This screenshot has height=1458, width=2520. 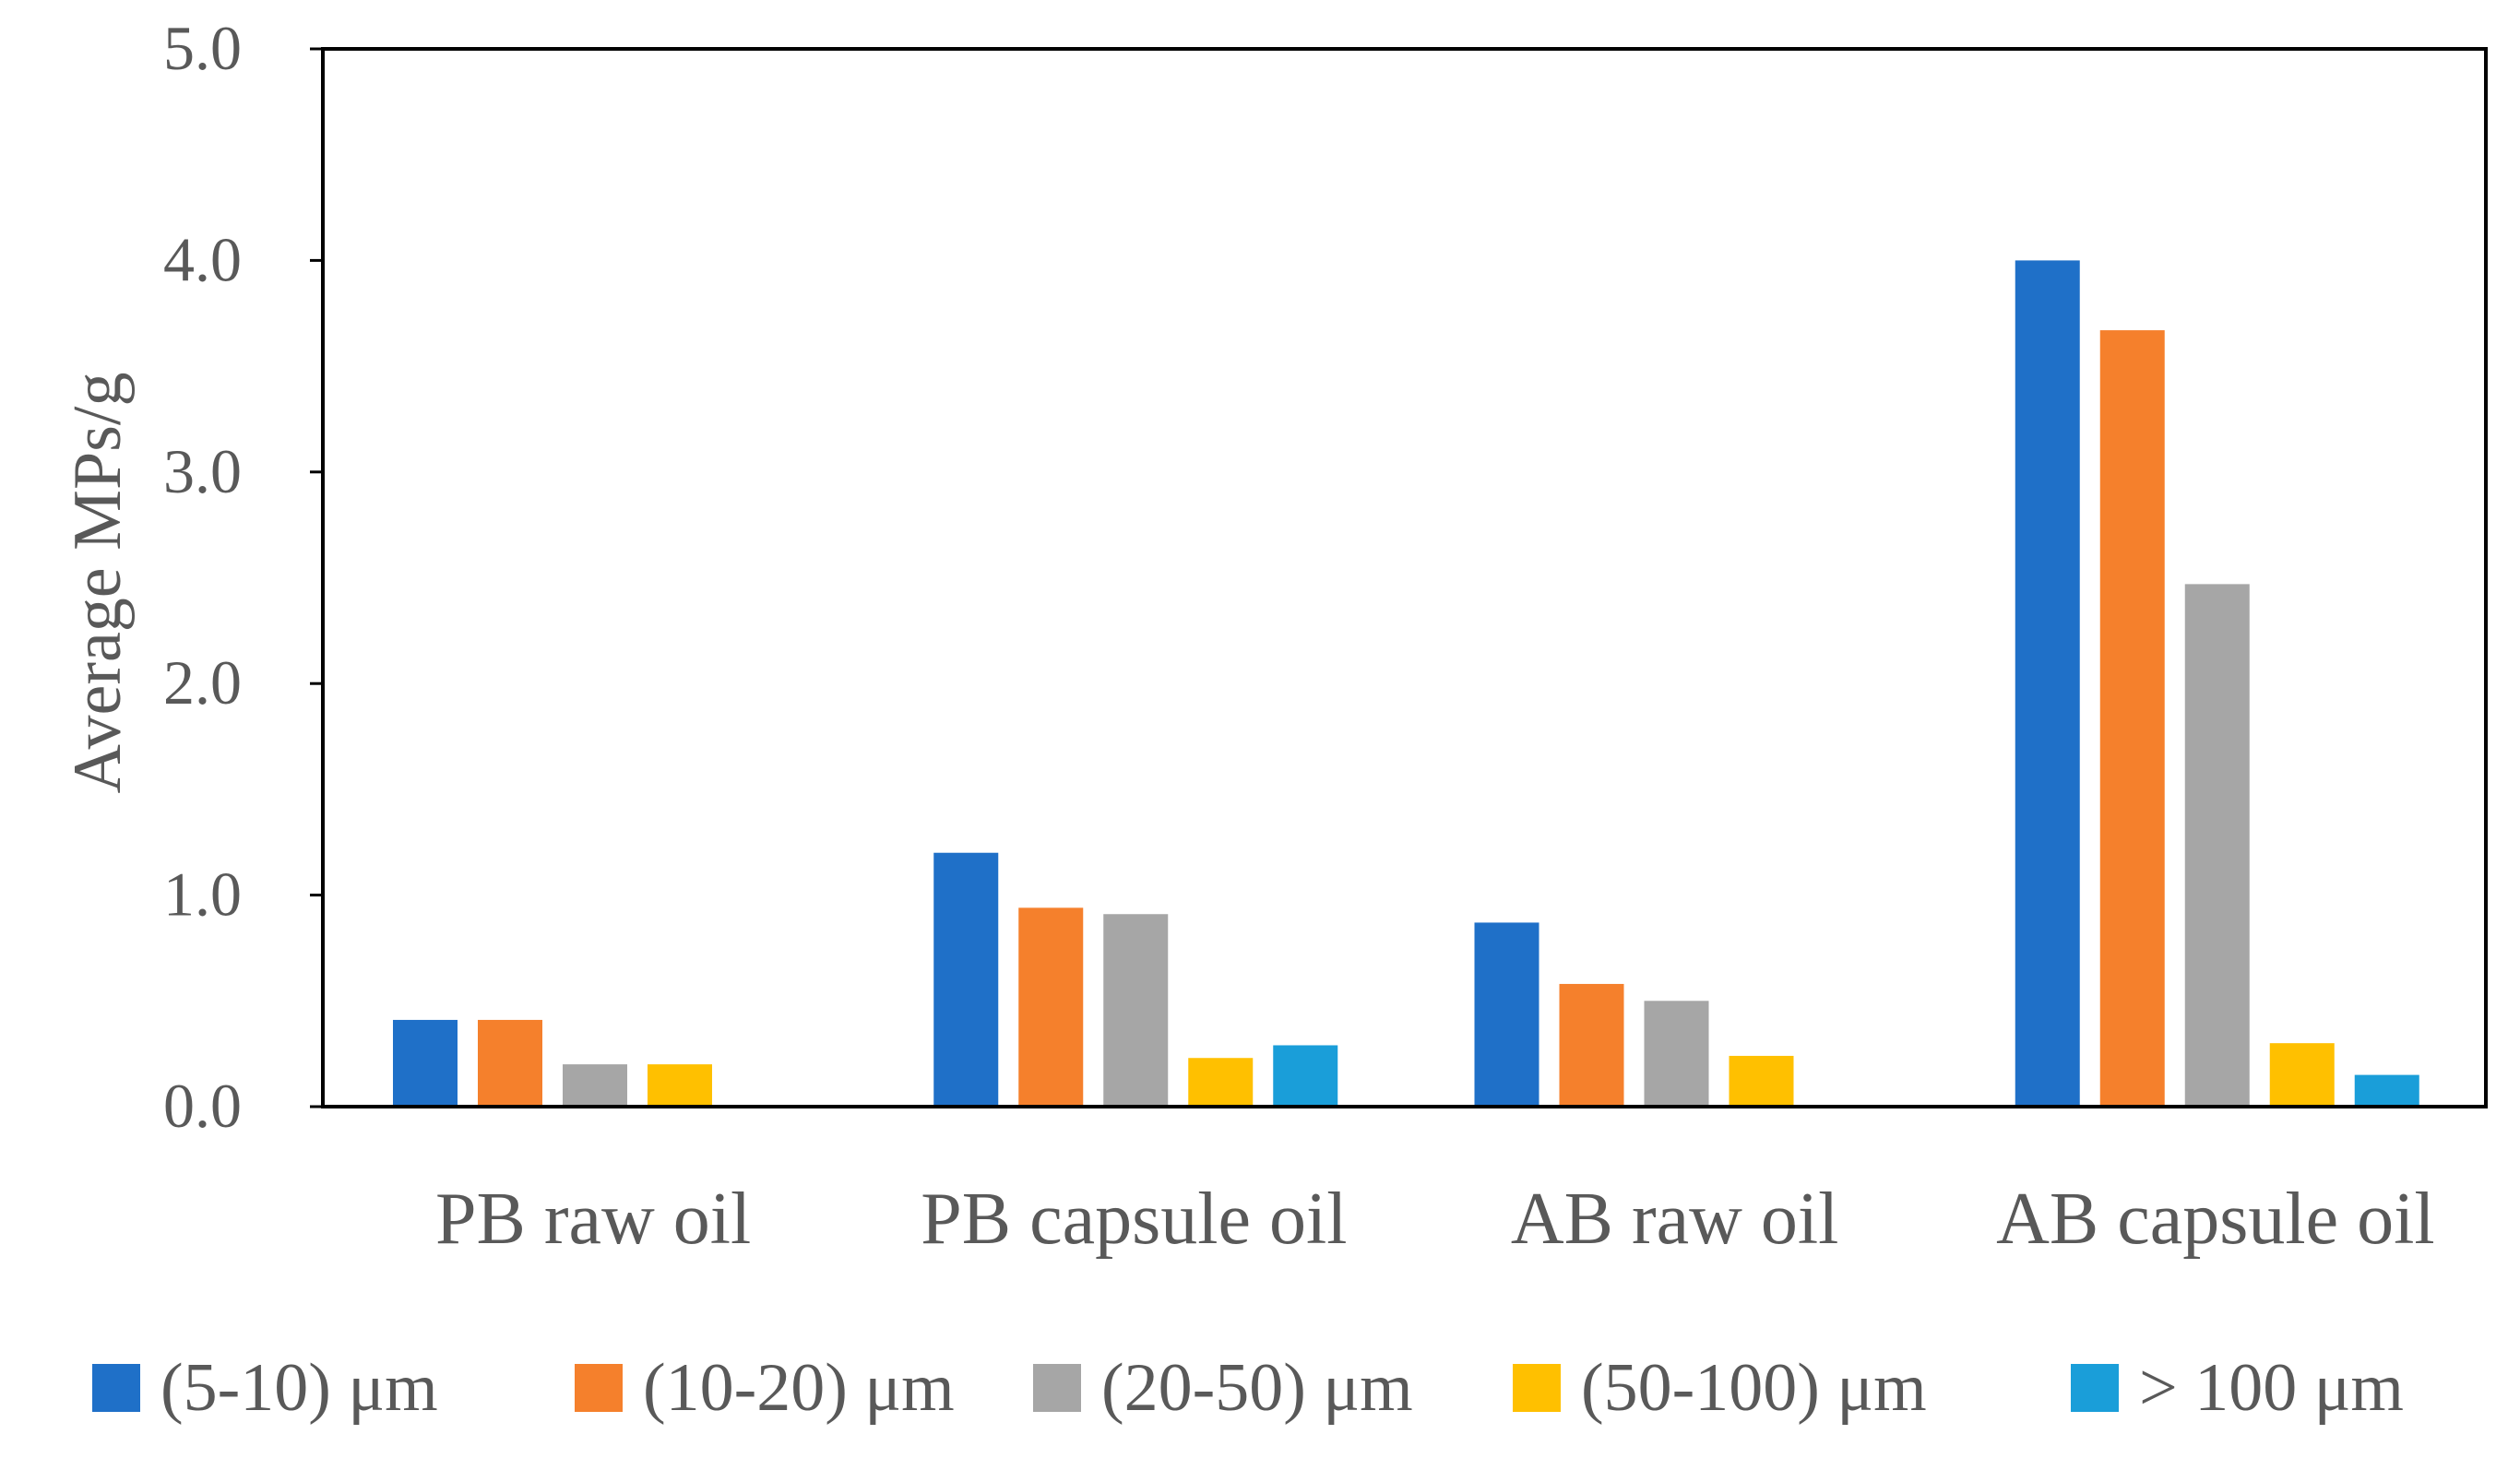 What do you see at coordinates (1754, 1388) in the screenshot?
I see `legend-label: (50-100) μm` at bounding box center [1754, 1388].